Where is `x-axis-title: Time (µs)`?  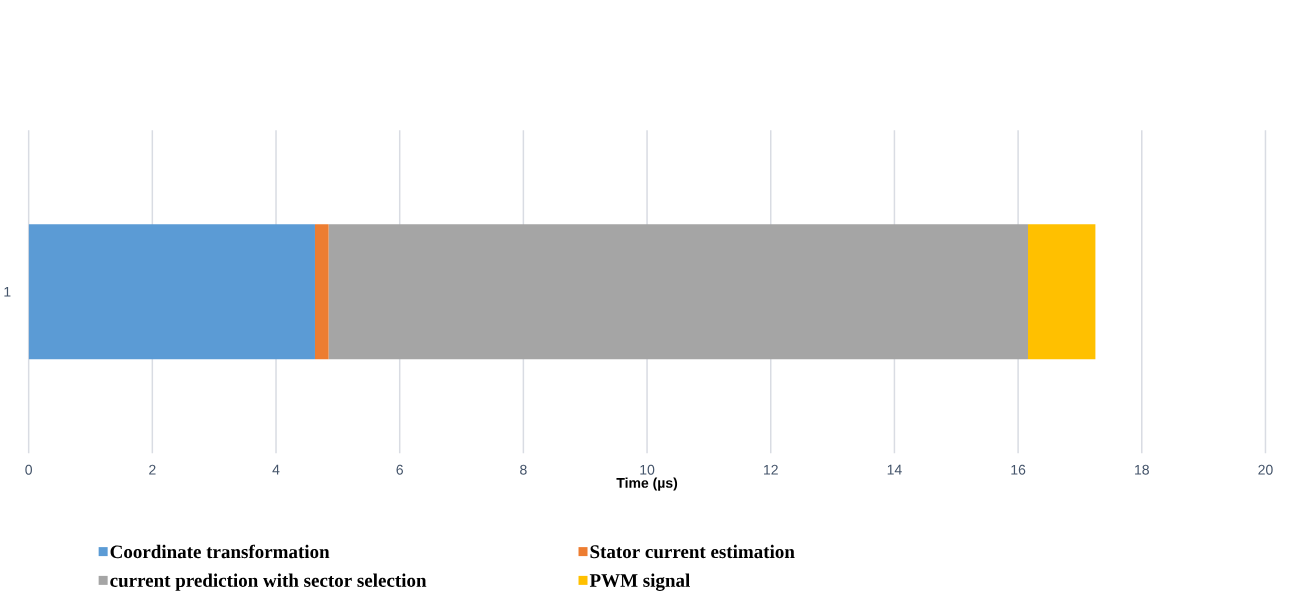 x-axis-title: Time (µs) is located at coordinates (647, 484).